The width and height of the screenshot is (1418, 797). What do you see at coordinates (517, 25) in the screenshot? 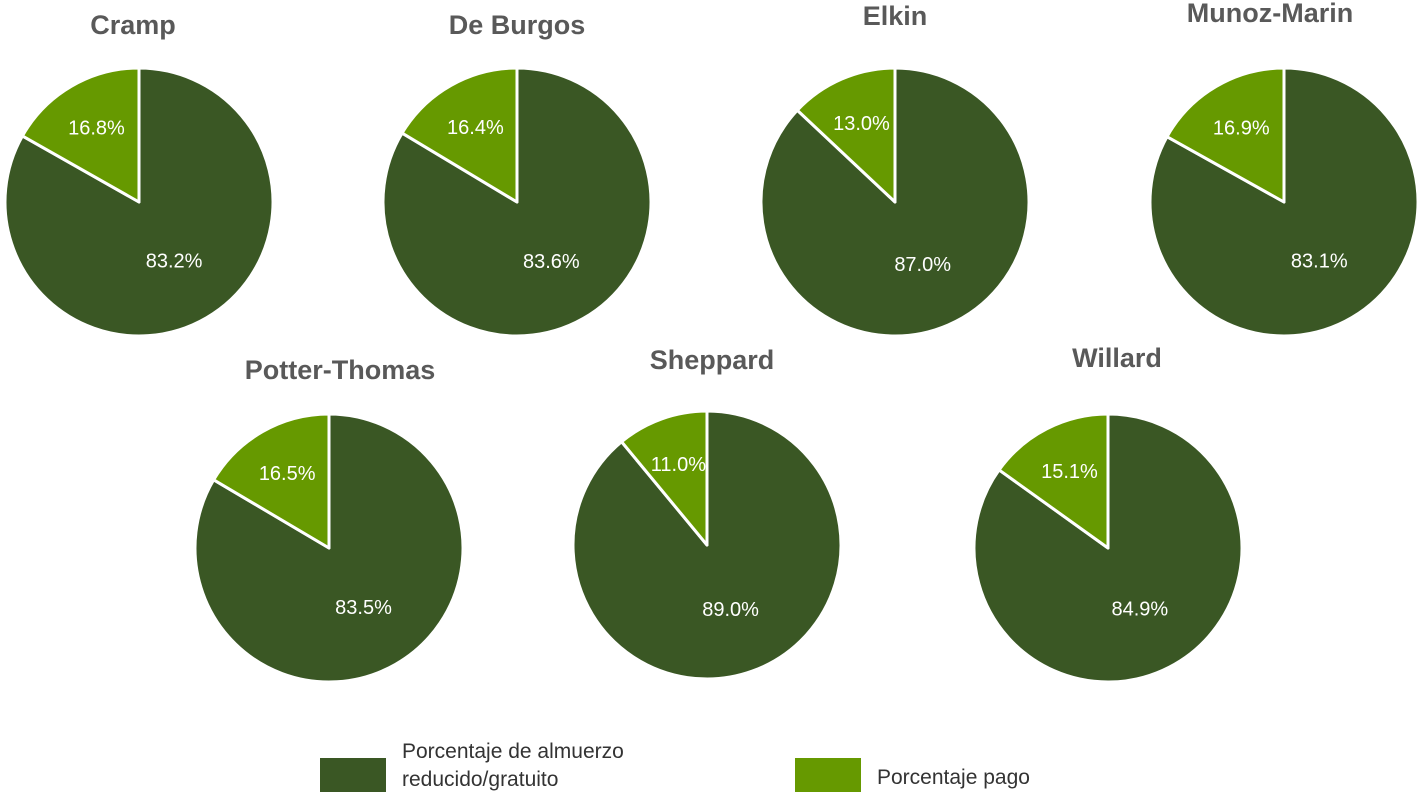
I see `chart-title: De Burgos` at bounding box center [517, 25].